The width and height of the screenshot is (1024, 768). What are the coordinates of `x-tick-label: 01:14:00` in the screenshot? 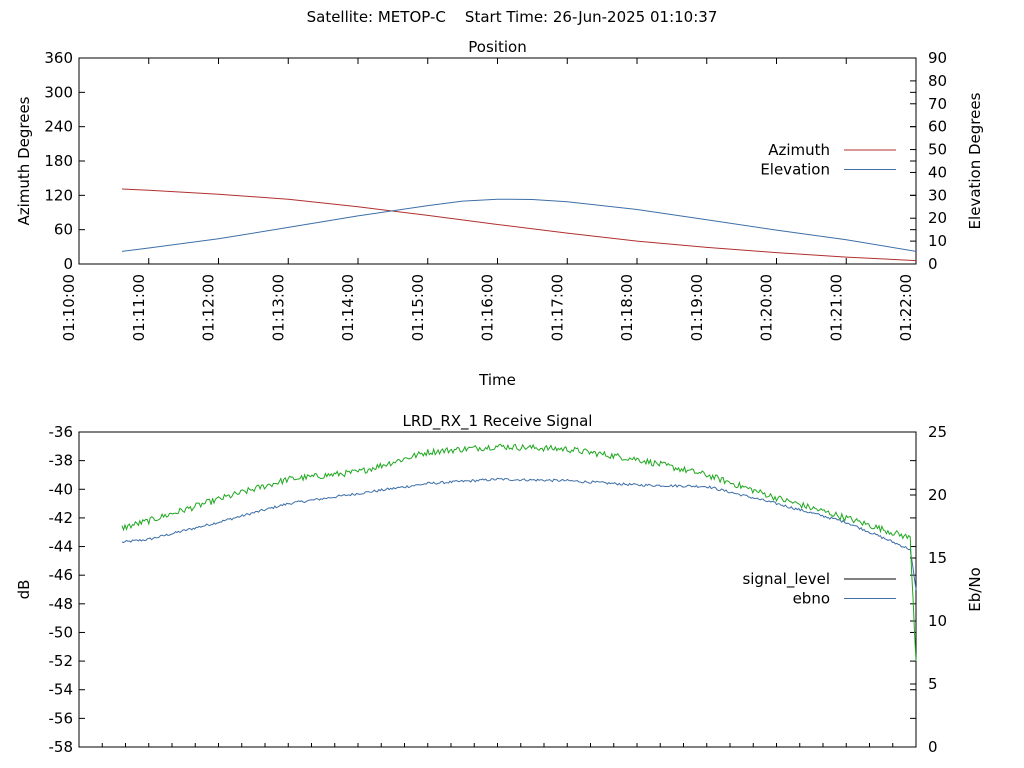 It's located at (348, 307).